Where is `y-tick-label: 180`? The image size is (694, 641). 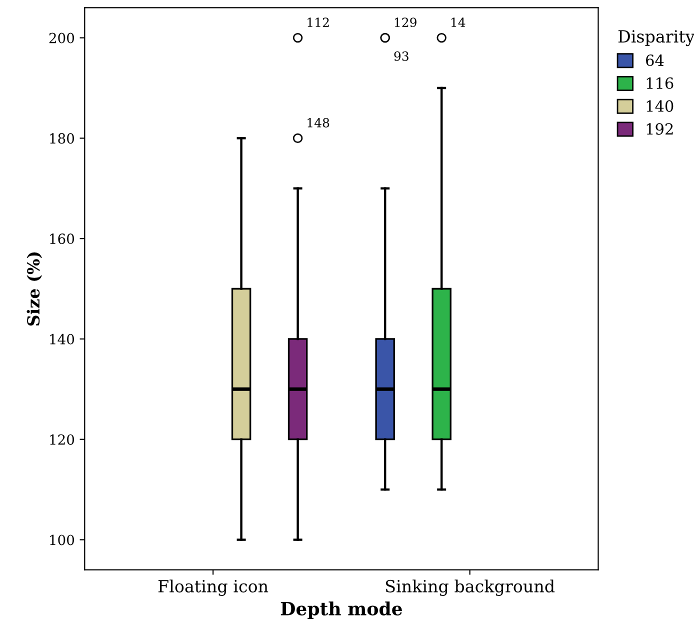 y-tick-label: 180 is located at coordinates (62, 138).